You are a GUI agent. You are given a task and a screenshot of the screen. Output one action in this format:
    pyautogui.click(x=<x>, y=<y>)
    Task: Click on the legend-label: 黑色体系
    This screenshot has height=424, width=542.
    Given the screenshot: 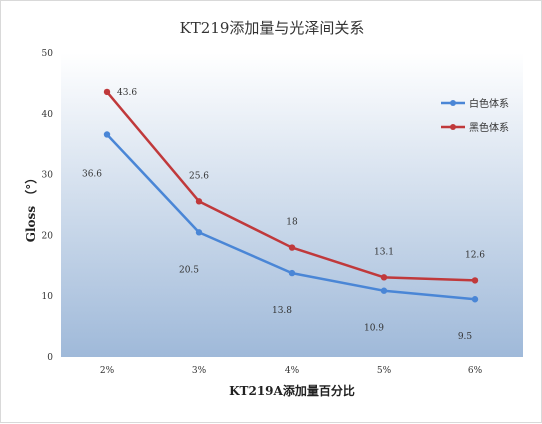 What is the action you would take?
    pyautogui.click(x=489, y=127)
    